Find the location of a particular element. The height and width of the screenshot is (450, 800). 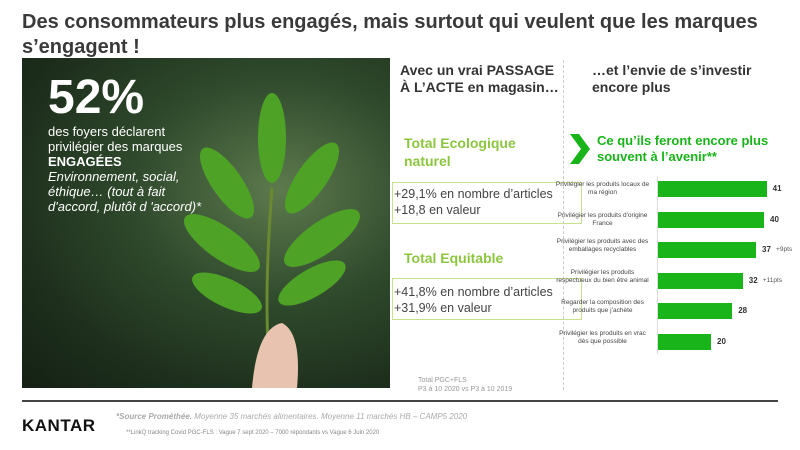

bar-value: 40 is located at coordinates (774, 219).